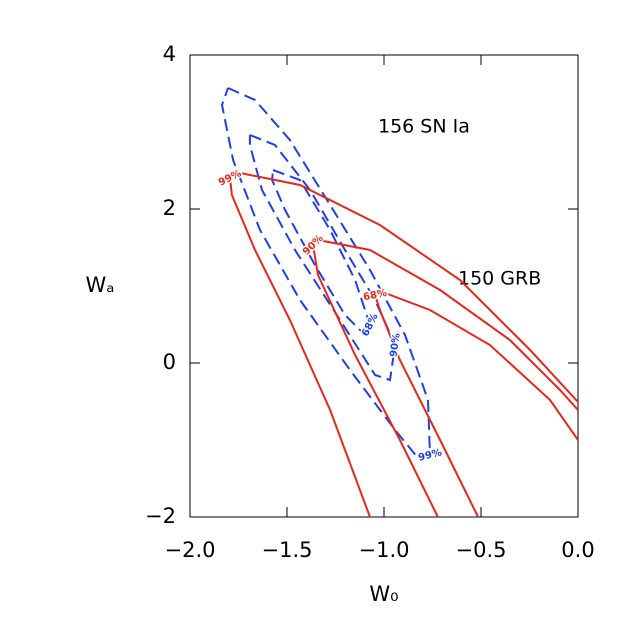  Describe the element at coordinates (424, 127) in the screenshot. I see `series-annotation: 156 SN Ia` at that location.